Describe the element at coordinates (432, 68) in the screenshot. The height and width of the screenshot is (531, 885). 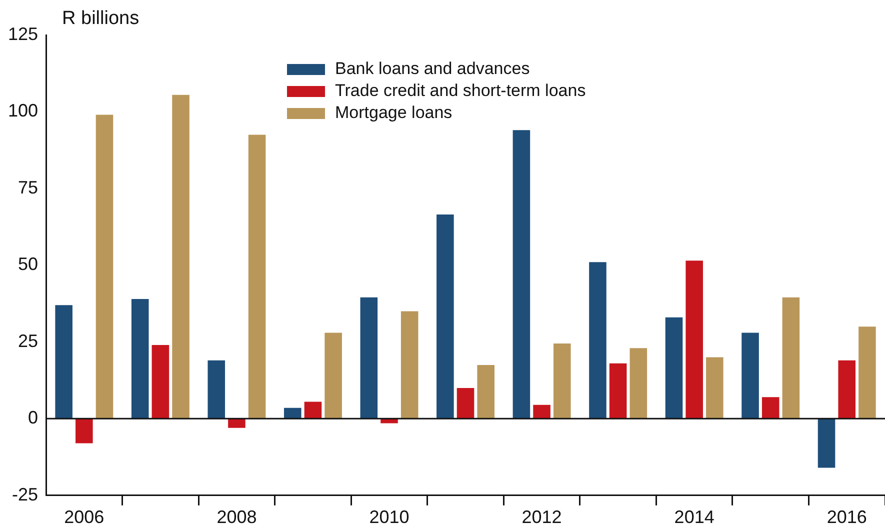
I see `legend-label: Bank loans and advances` at that location.